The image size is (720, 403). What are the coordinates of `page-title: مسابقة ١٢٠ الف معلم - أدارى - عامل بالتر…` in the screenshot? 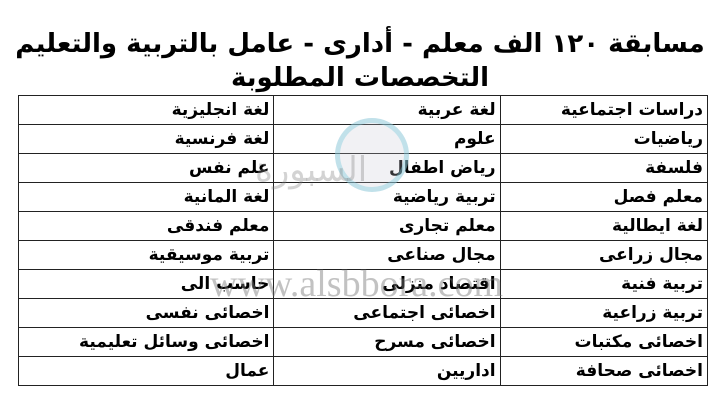 It's located at (360, 44).